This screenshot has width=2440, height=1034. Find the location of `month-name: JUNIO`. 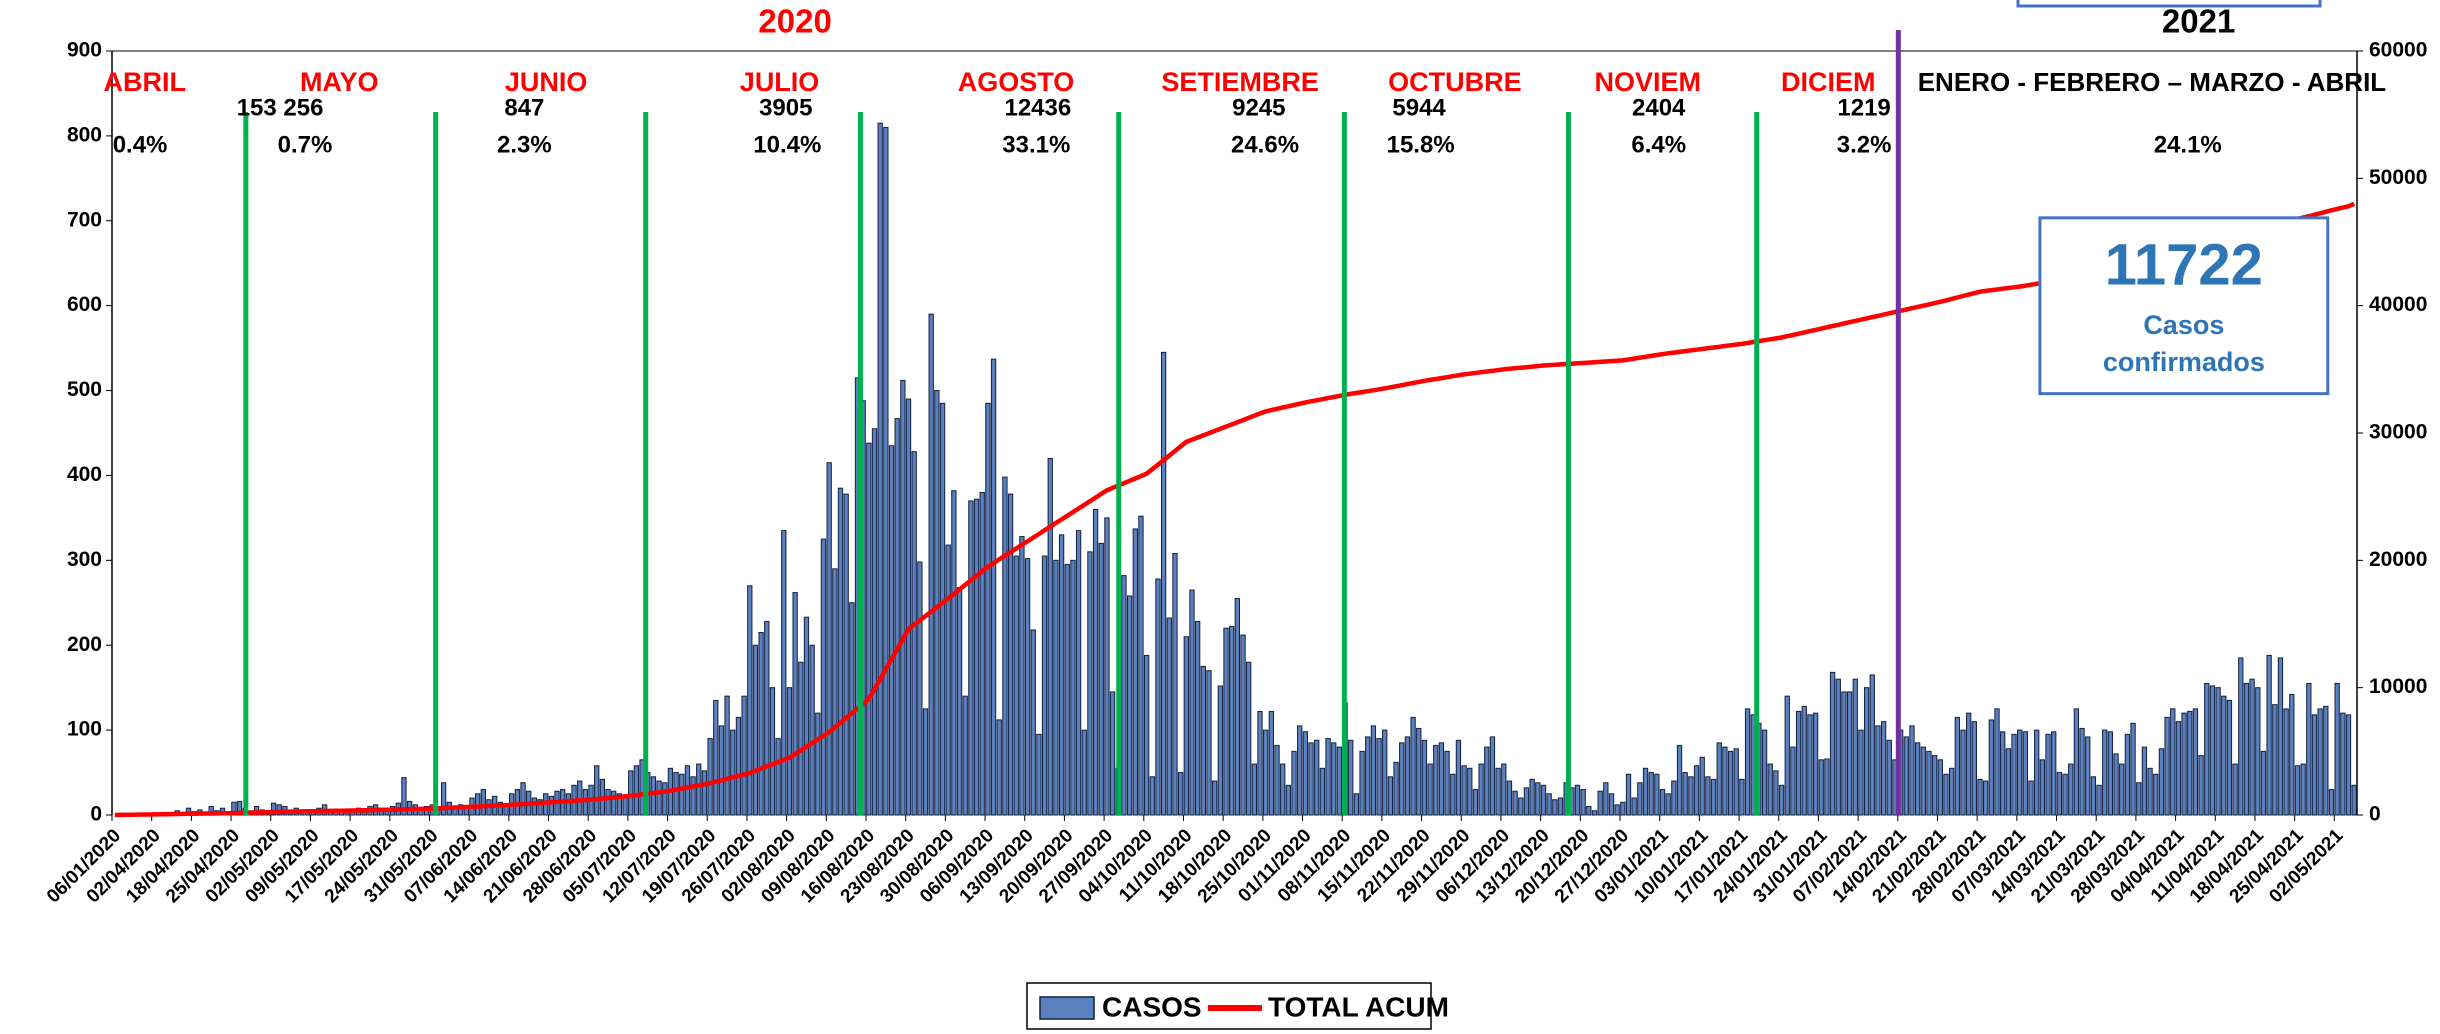

month-name: JUNIO is located at coordinates (546, 82).